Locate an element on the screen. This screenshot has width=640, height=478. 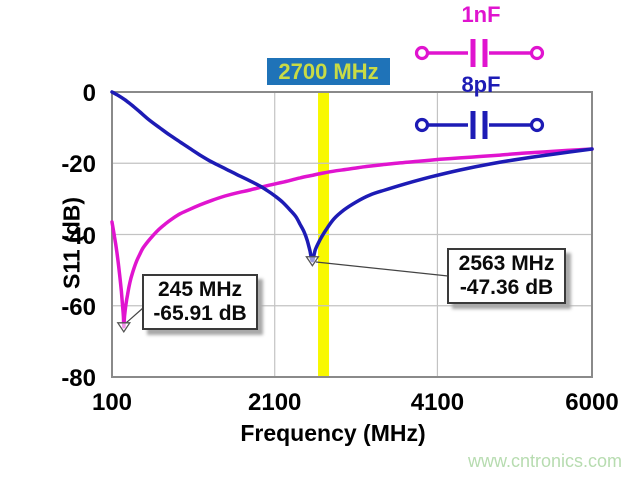
marker-annotation-1nf: 245 MHz -65.91 dB is located at coordinates (200, 302).